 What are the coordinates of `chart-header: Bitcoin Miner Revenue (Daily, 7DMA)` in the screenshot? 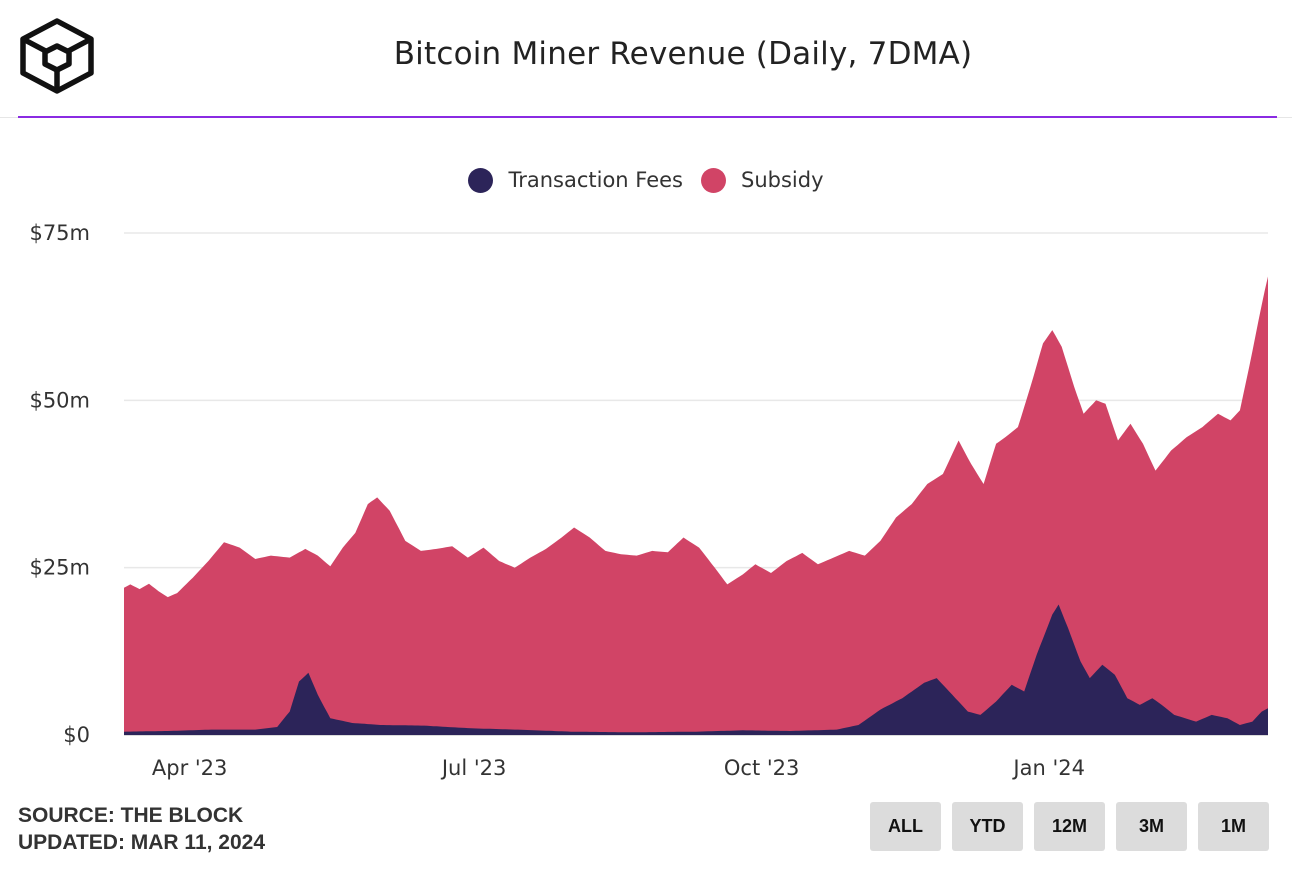 It's located at (646, 59).